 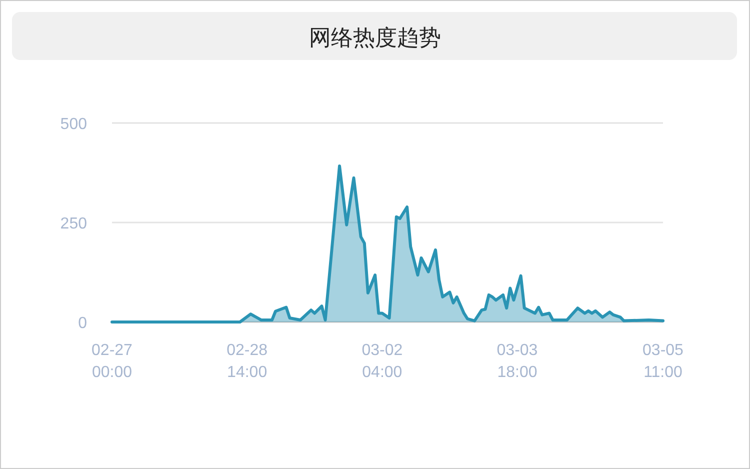 What do you see at coordinates (247, 361) in the screenshot?
I see `x-tick-label: 02-28 14:00` at bounding box center [247, 361].